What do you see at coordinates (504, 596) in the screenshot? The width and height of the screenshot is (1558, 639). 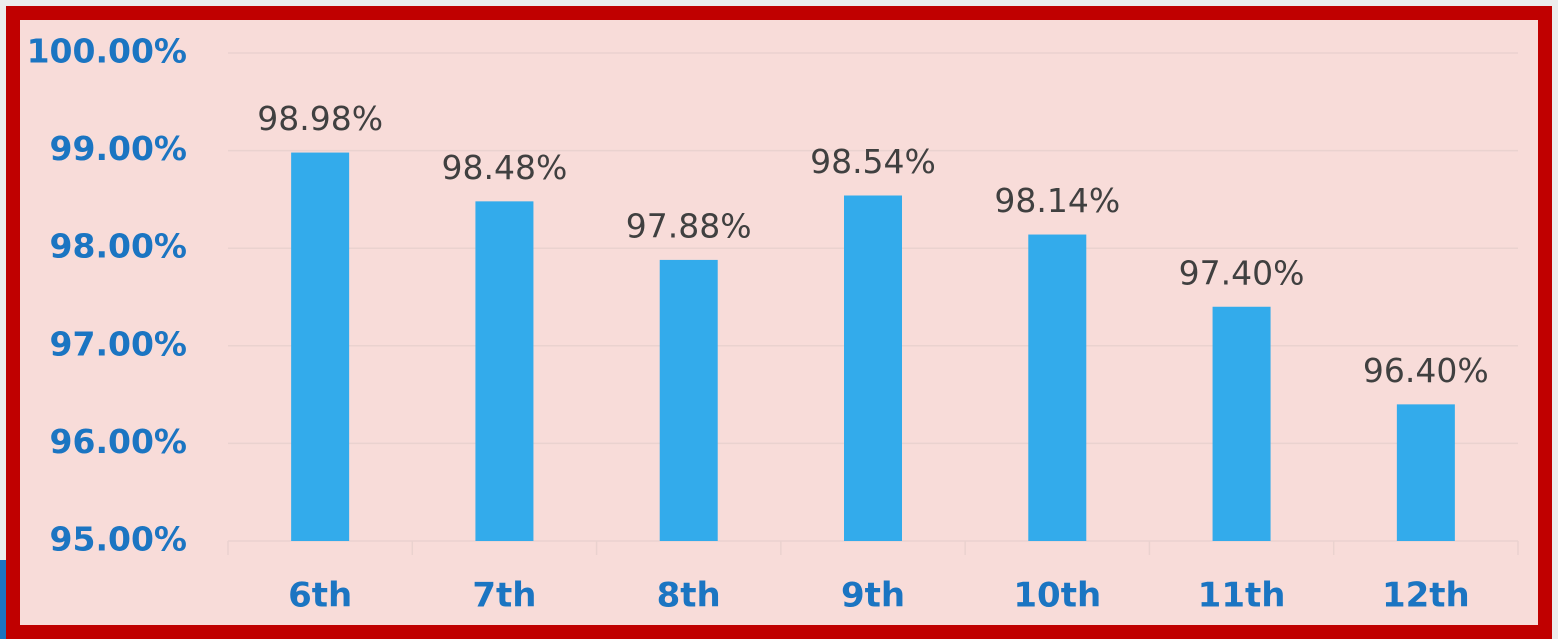 I see `x-tick-label: 7th` at bounding box center [504, 596].